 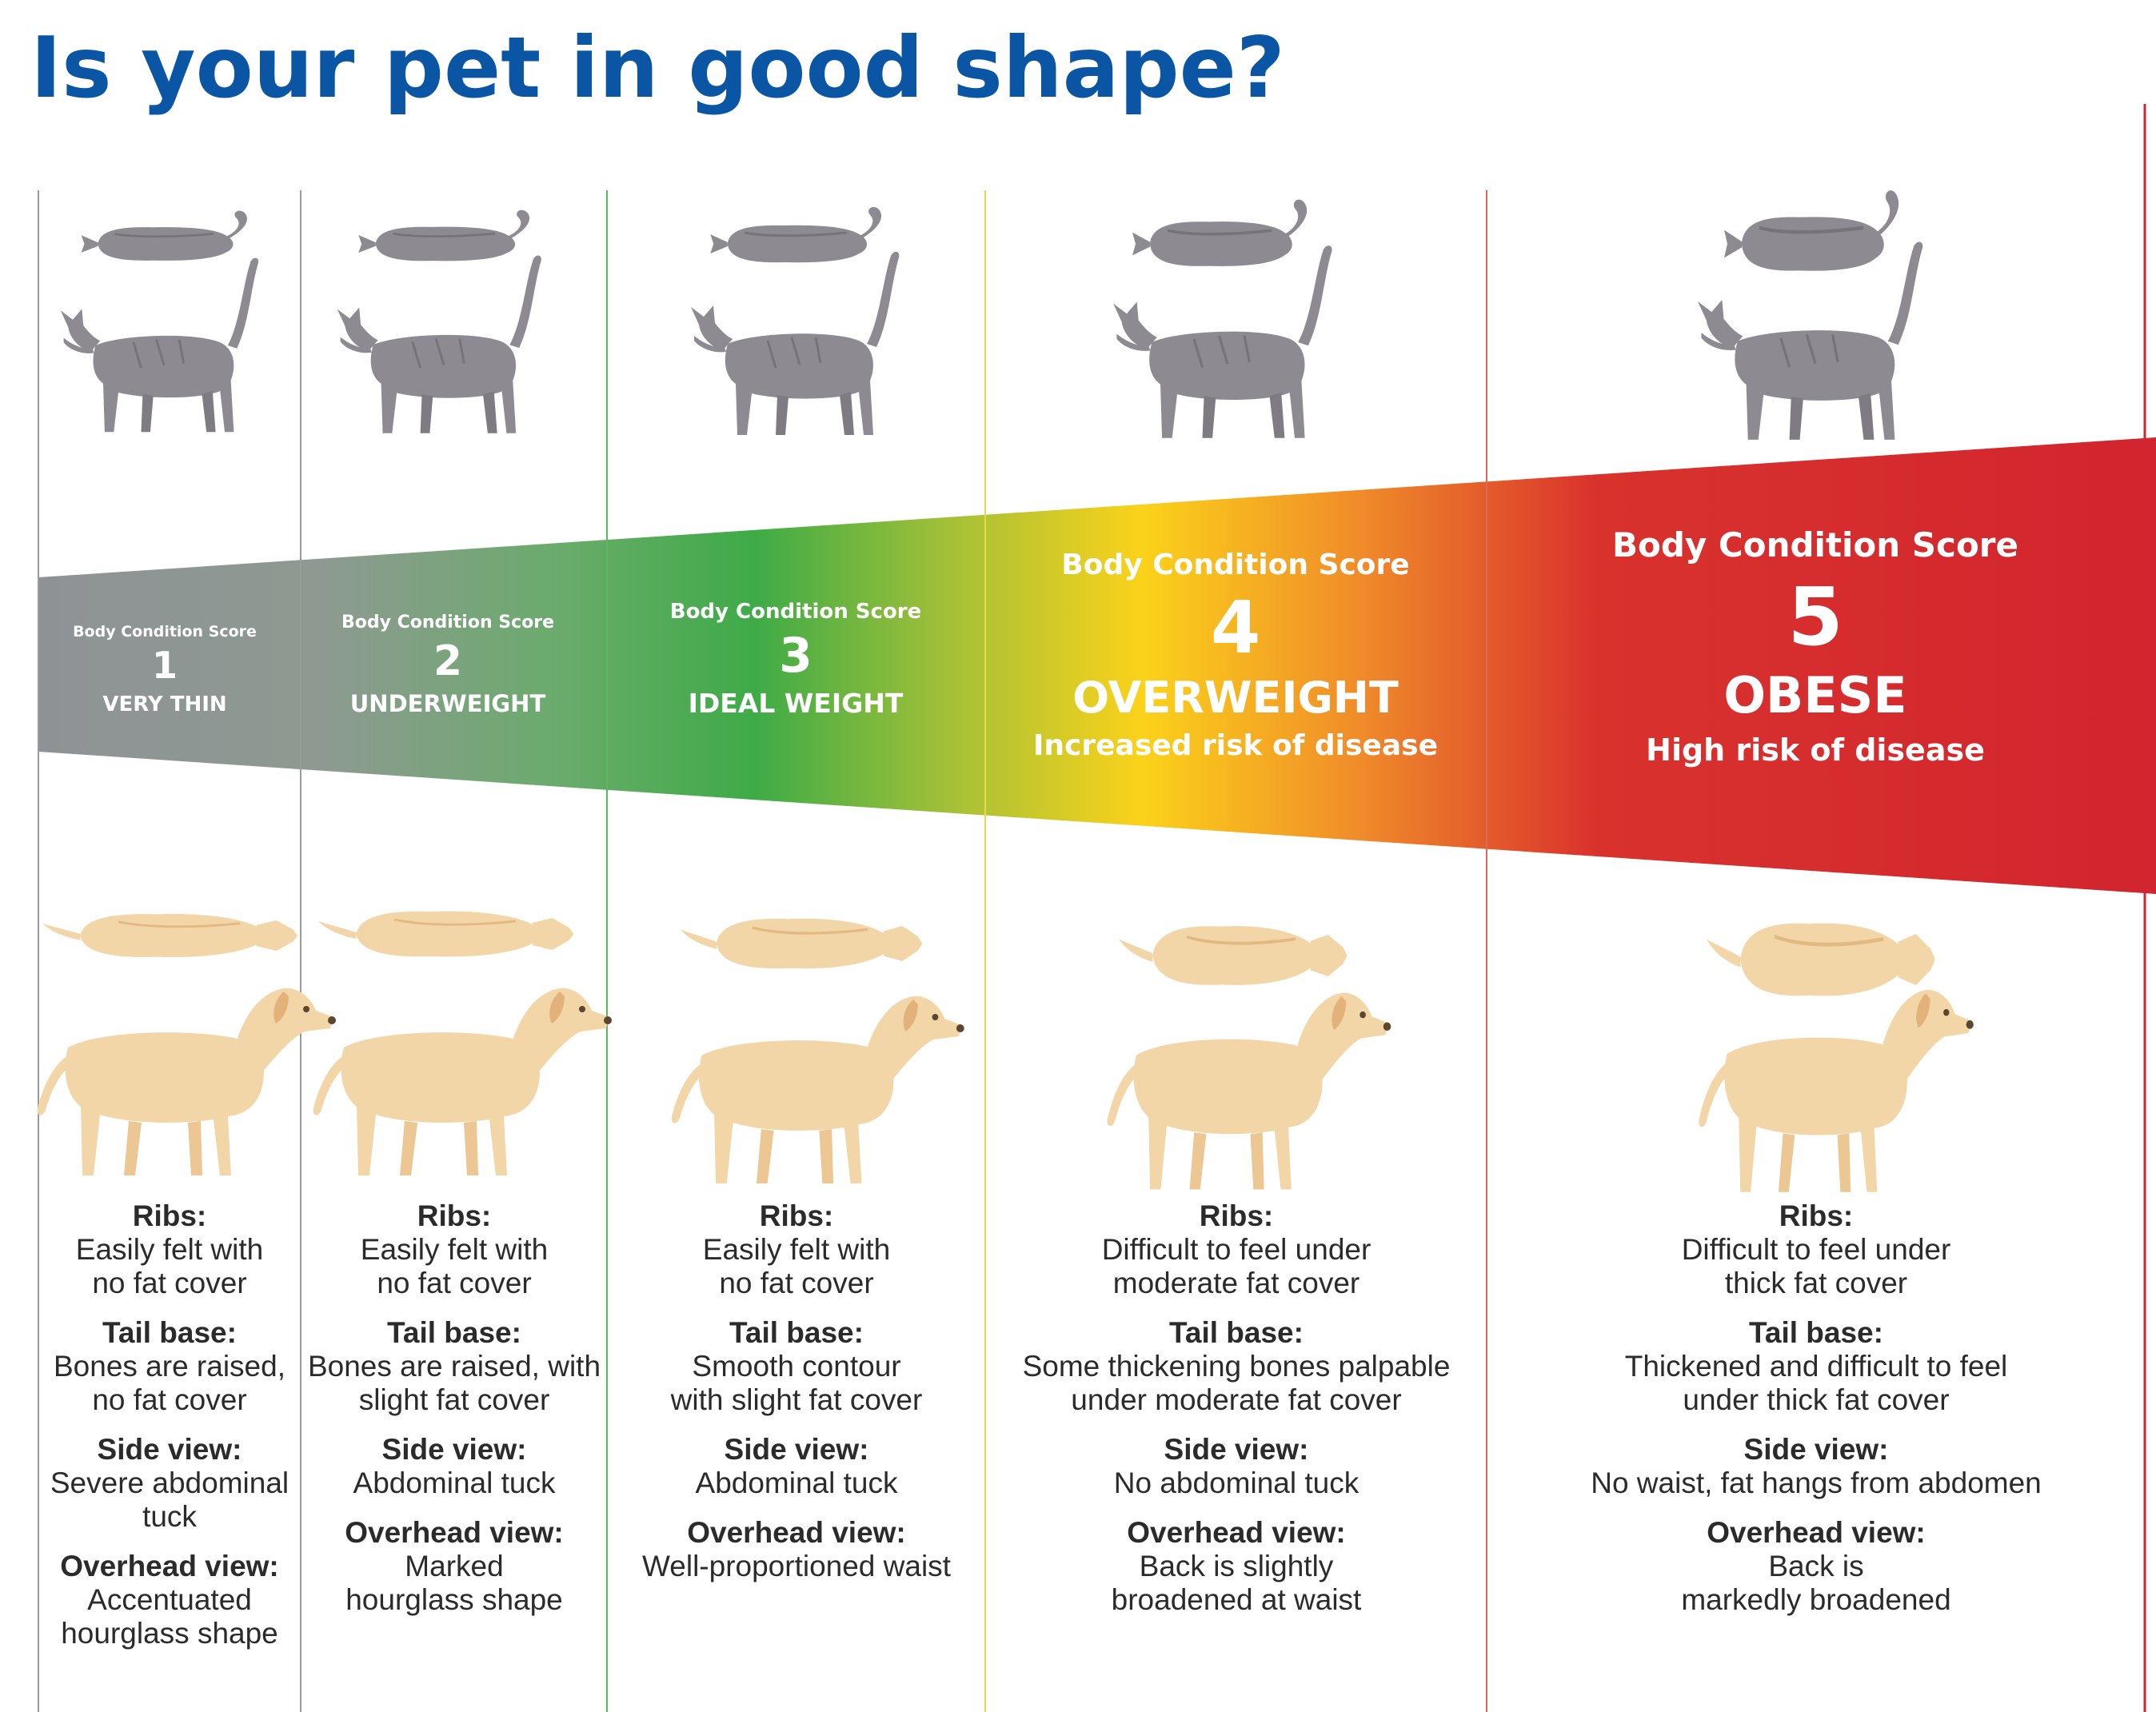 I want to click on score-category: VERY THIN, so click(x=164, y=704).